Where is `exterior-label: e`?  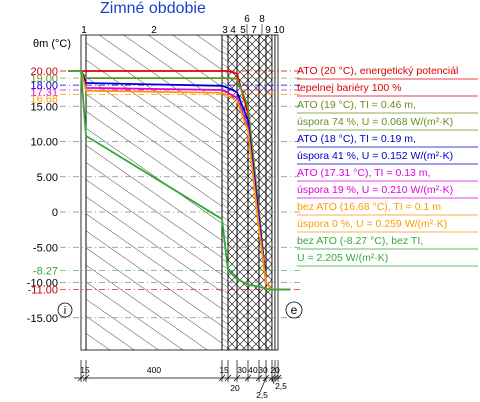
exterior-label: e is located at coordinates (294, 310).